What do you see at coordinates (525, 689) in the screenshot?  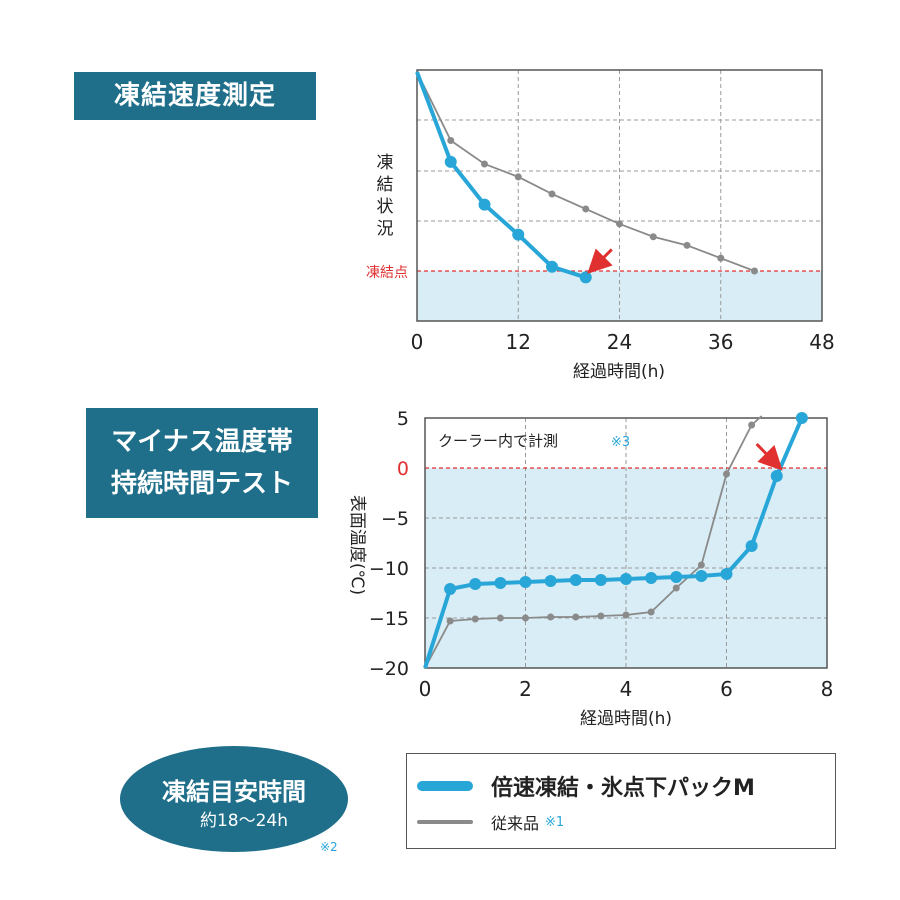 I see `x-tick-label: 2` at bounding box center [525, 689].